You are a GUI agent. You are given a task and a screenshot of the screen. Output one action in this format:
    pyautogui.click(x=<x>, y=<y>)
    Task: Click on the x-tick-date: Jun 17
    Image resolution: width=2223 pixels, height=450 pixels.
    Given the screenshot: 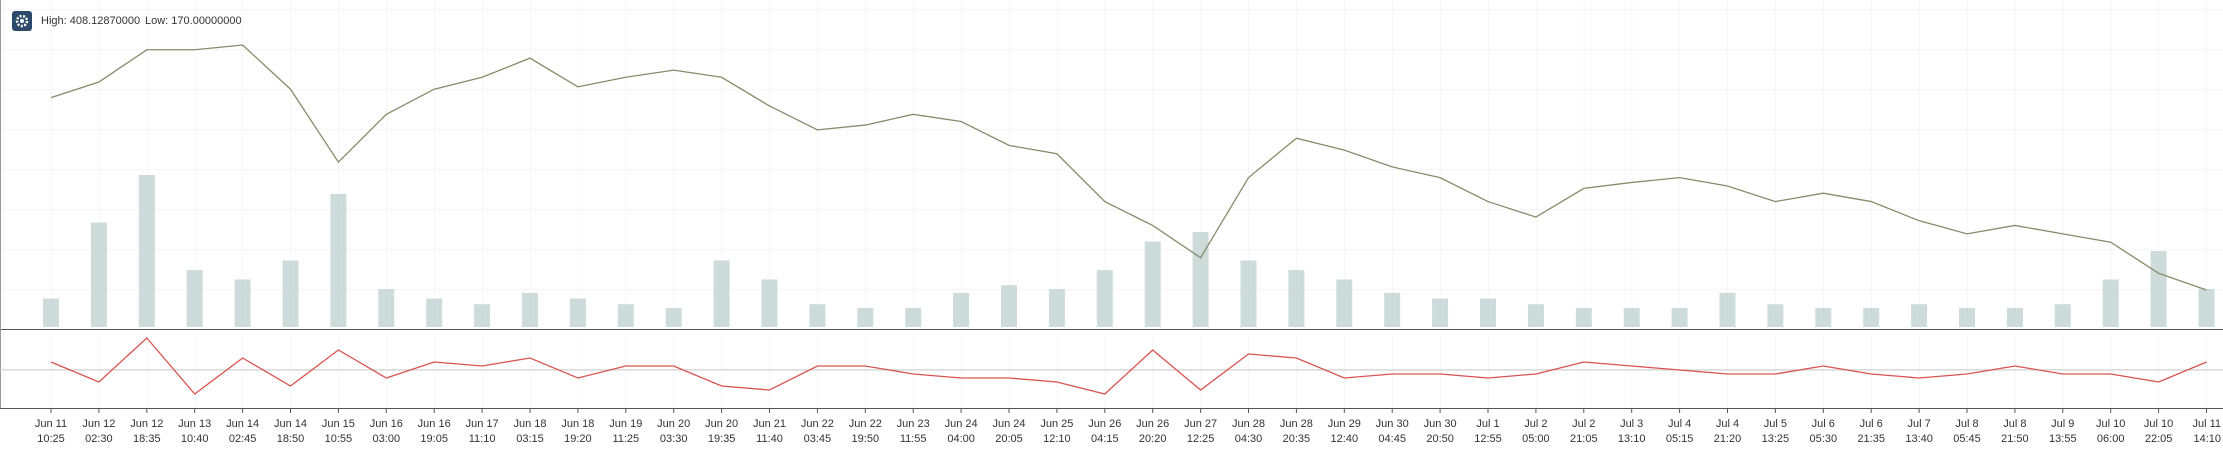 What is the action you would take?
    pyautogui.click(x=482, y=424)
    